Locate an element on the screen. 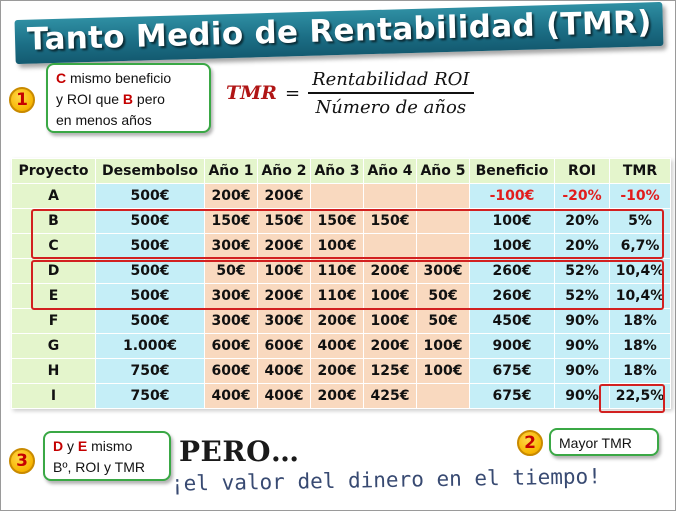 Image resolution: width=676 pixels, height=511 pixels. cell-ano-3: 400€ is located at coordinates (337, 346).